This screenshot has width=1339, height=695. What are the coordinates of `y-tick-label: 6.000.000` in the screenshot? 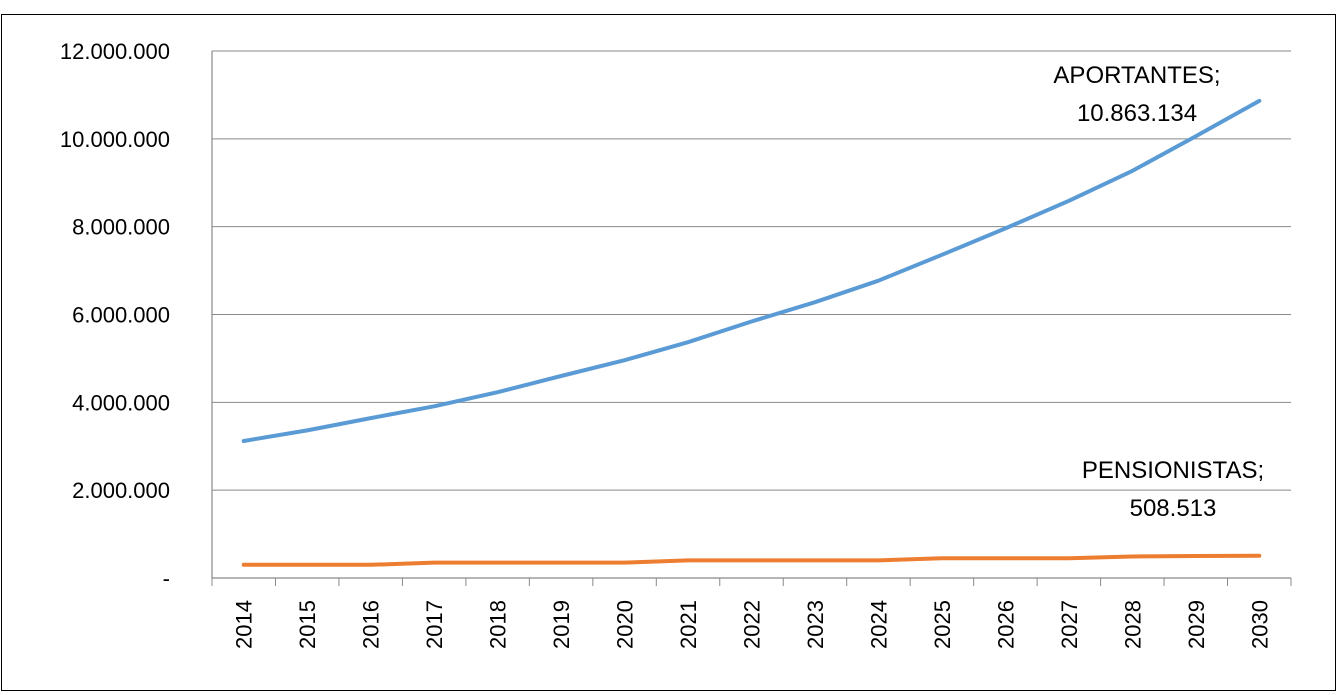 It's located at (121, 315).